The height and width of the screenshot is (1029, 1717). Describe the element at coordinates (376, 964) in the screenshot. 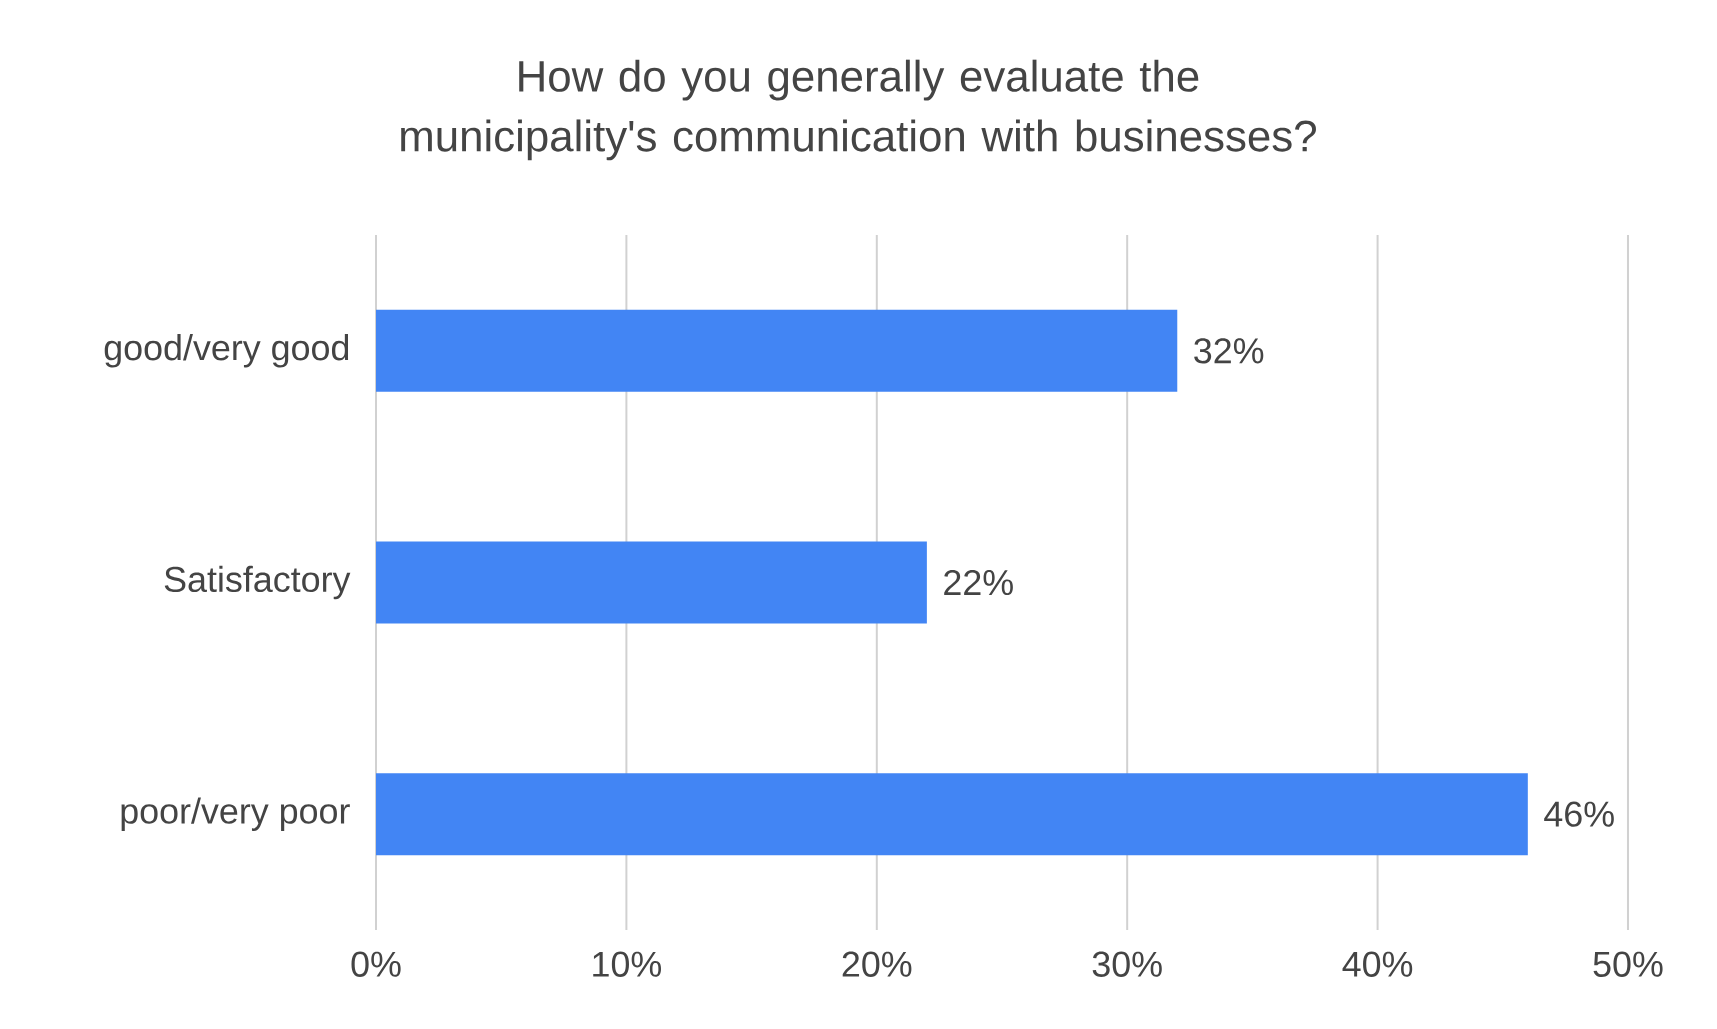

I see `x-tick-label: 0%` at that location.